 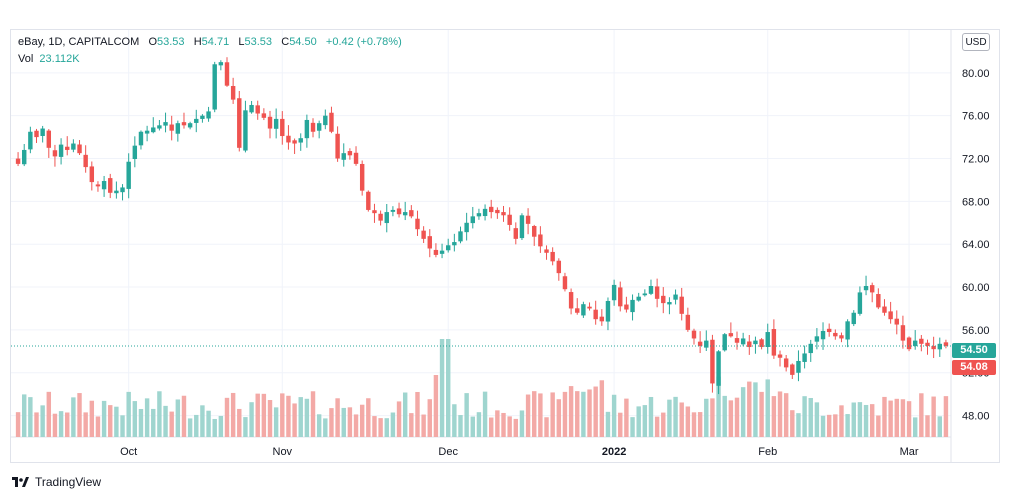 What do you see at coordinates (197, 42) in the screenshot?
I see `legend-high-label: H` at bounding box center [197, 42].